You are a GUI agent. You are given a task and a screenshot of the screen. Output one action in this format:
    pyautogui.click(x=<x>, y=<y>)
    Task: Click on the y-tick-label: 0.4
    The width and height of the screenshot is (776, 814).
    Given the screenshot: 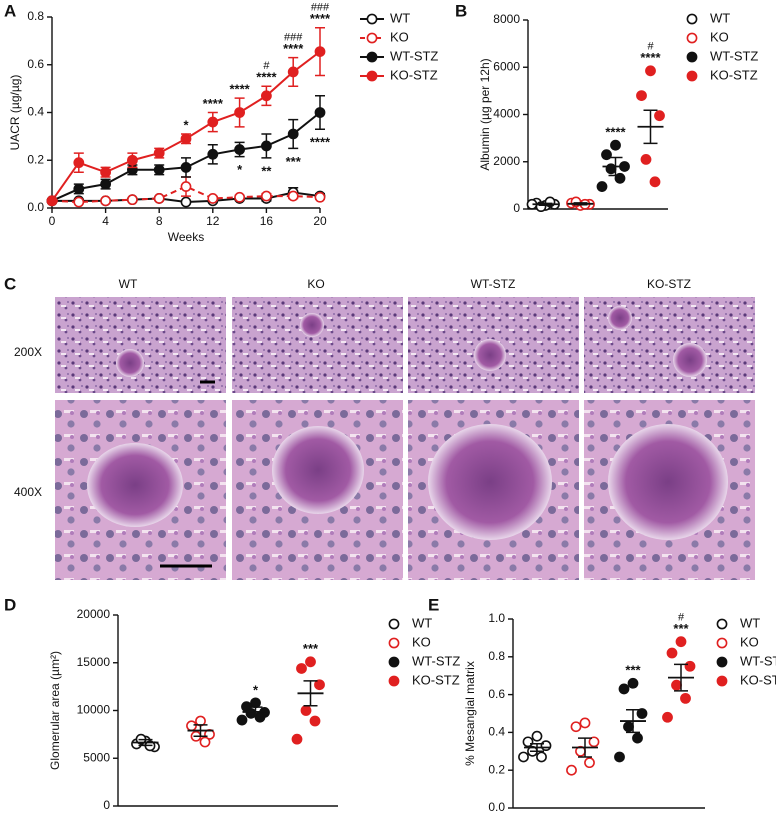 What is the action you would take?
    pyautogui.click(x=496, y=732)
    